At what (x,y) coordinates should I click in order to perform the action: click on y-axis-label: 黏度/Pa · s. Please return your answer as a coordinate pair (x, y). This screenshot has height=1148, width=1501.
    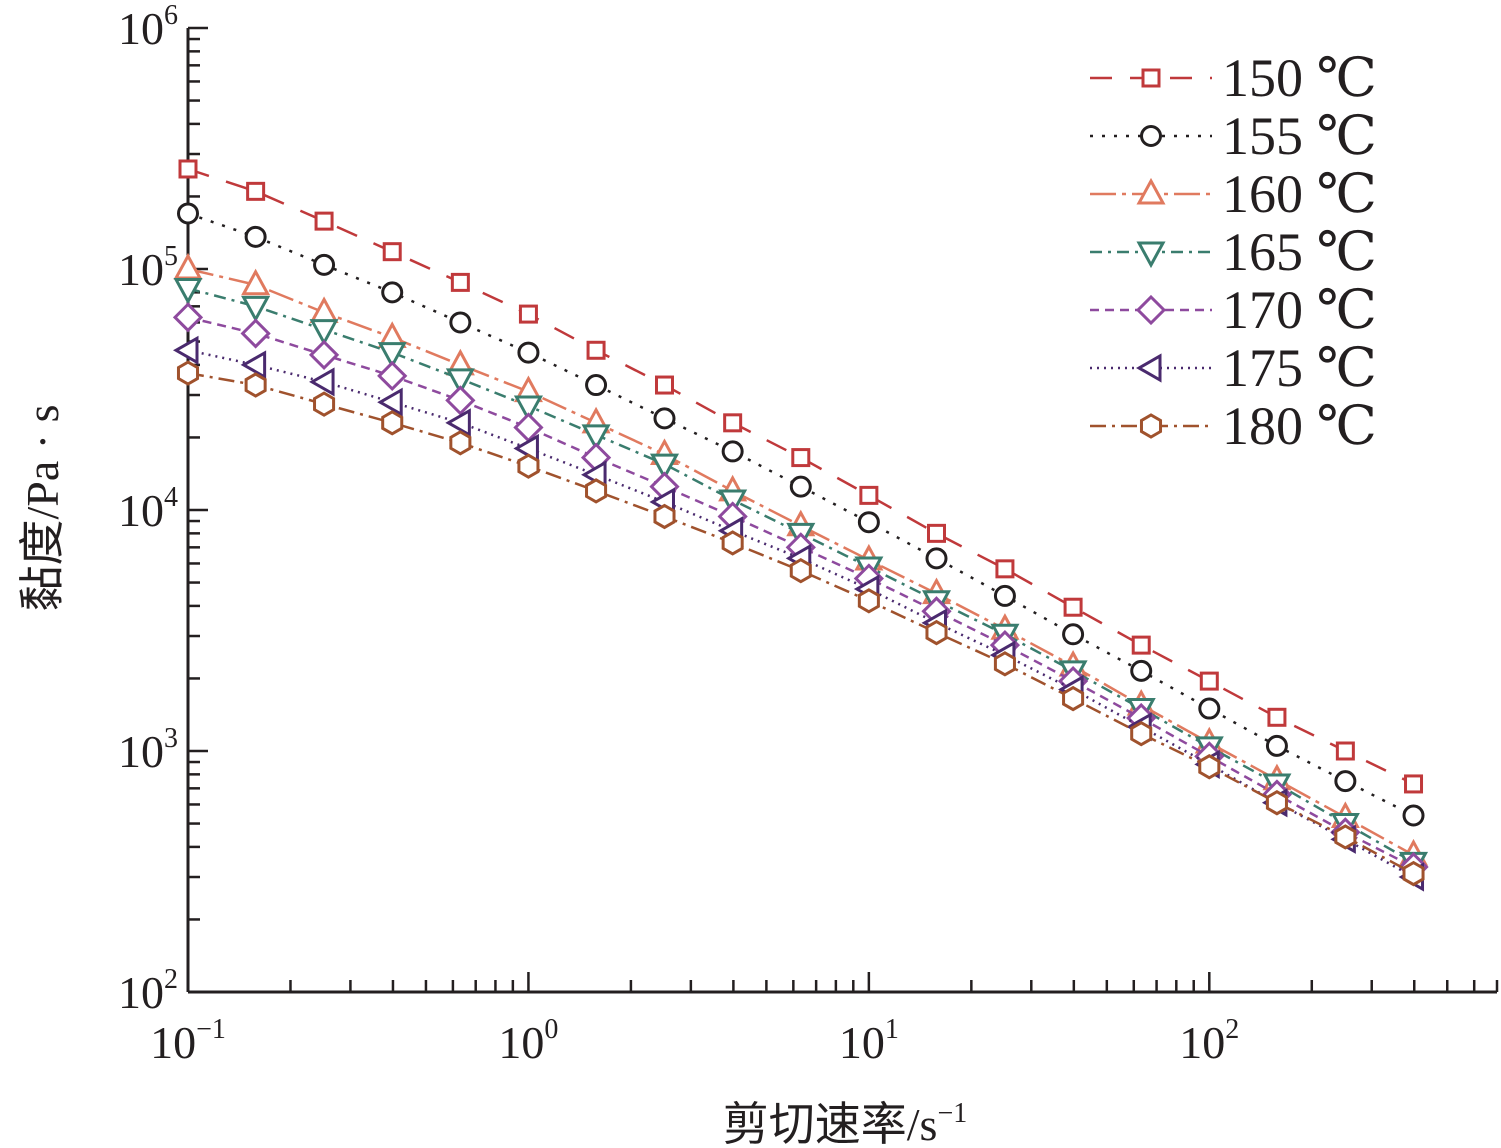
    Looking at the image, I should click on (42, 508).